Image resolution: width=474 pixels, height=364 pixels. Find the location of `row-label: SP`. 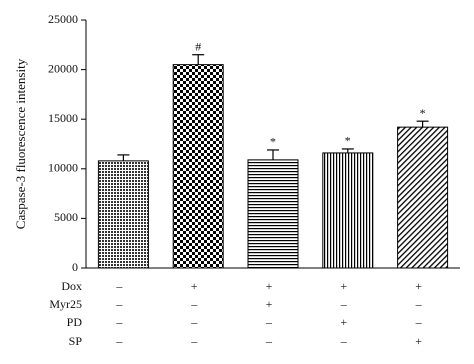

row-label: SP is located at coordinates (76, 341).